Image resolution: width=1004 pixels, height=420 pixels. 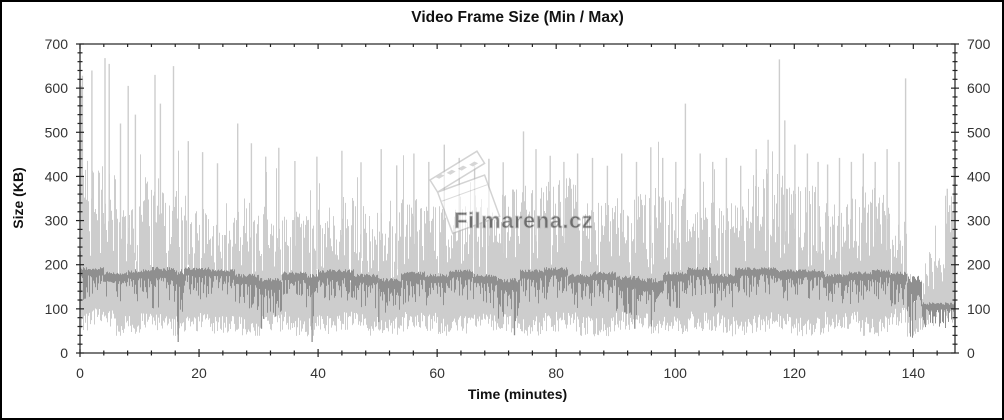 What do you see at coordinates (57, 221) in the screenshot?
I see `y-tick-label-left: 300` at bounding box center [57, 221].